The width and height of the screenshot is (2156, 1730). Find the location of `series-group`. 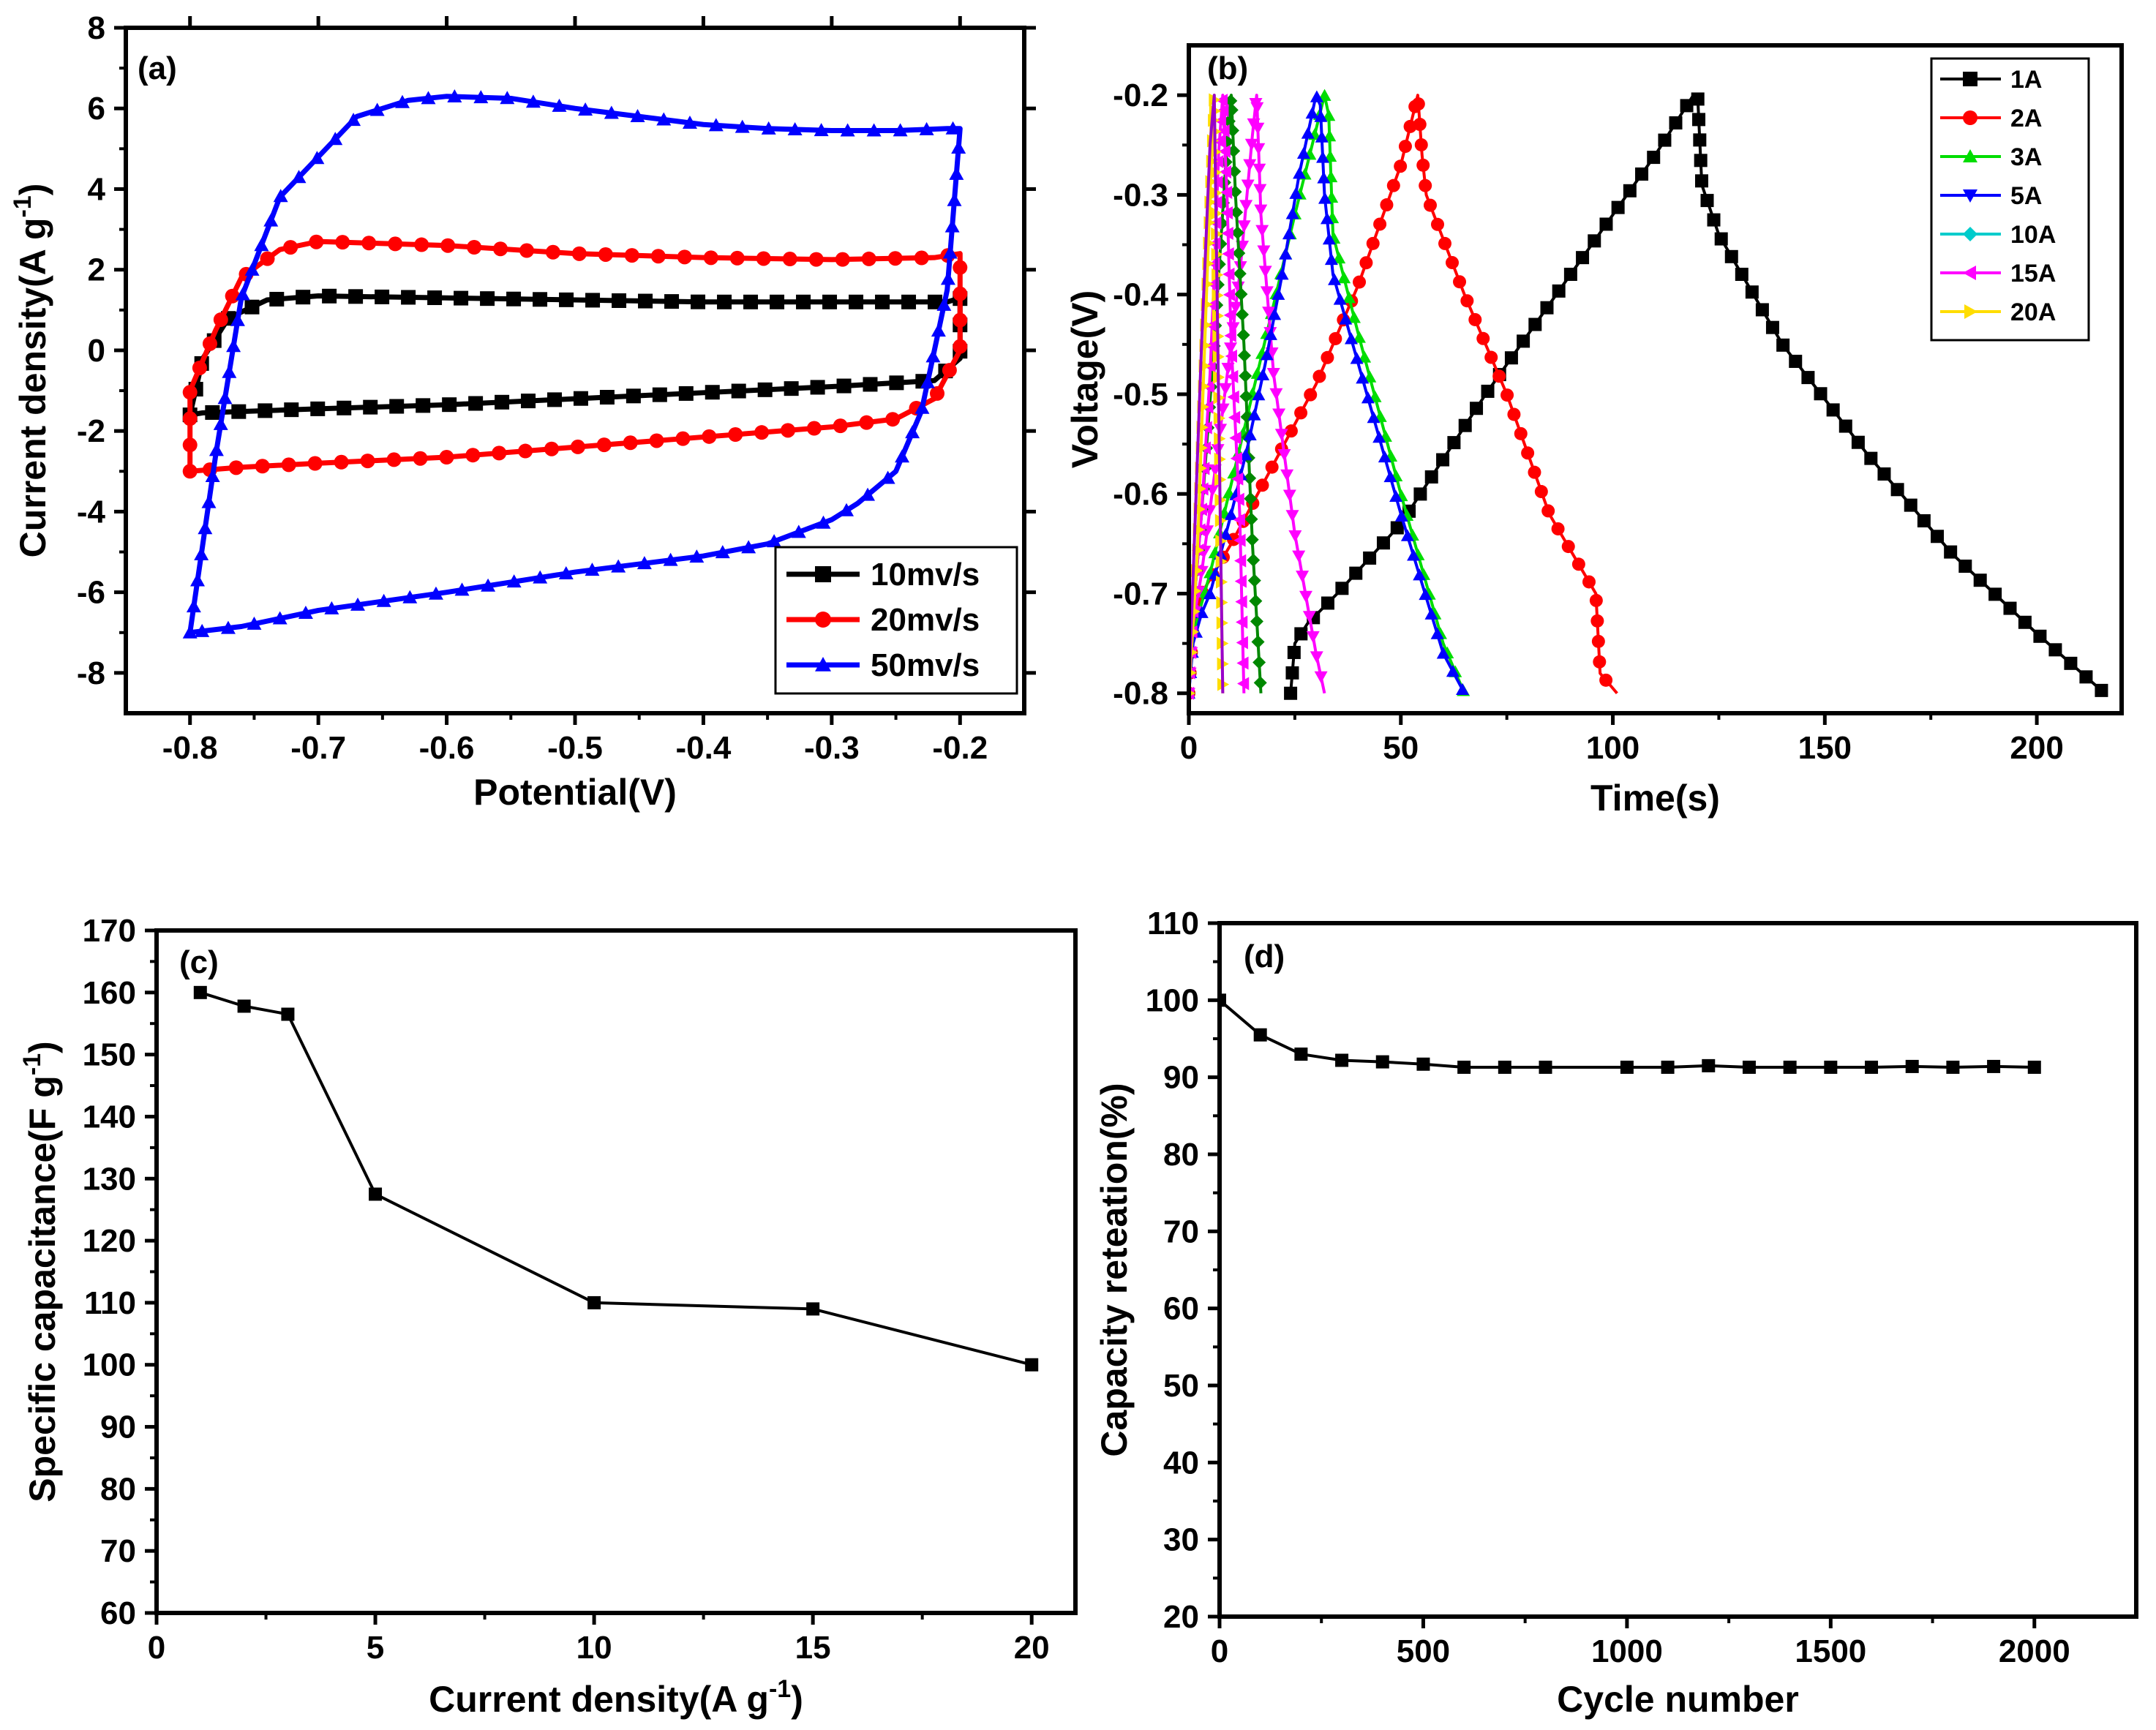

series-group is located at coordinates (616, 1178).